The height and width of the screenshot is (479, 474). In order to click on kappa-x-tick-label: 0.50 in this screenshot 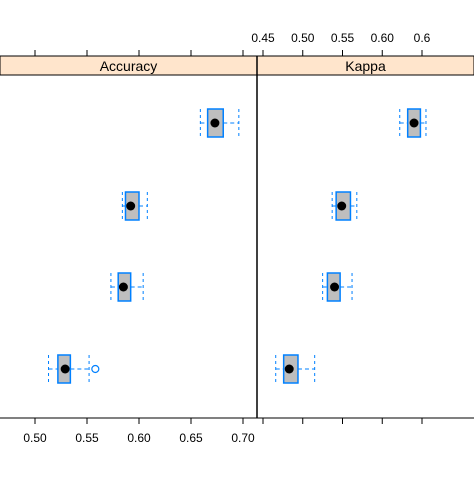, I will do `click(303, 38)`.